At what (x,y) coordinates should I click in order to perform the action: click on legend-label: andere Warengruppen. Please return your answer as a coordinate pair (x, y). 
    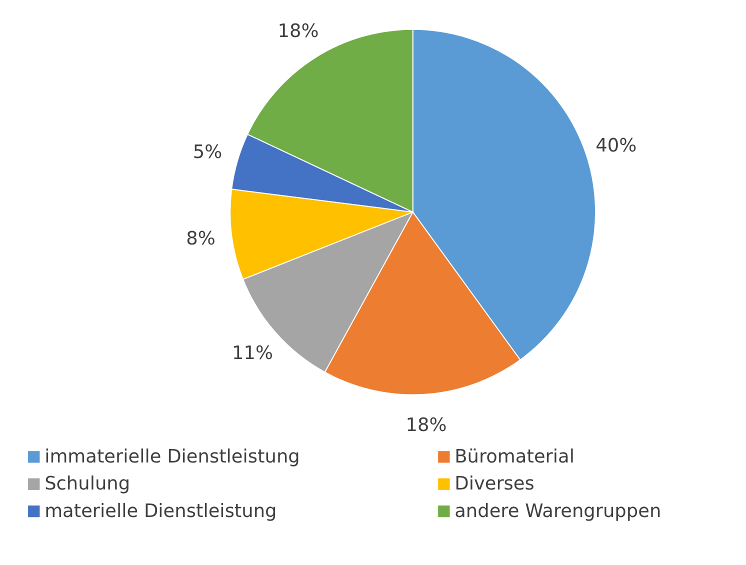
    Looking at the image, I should click on (558, 511).